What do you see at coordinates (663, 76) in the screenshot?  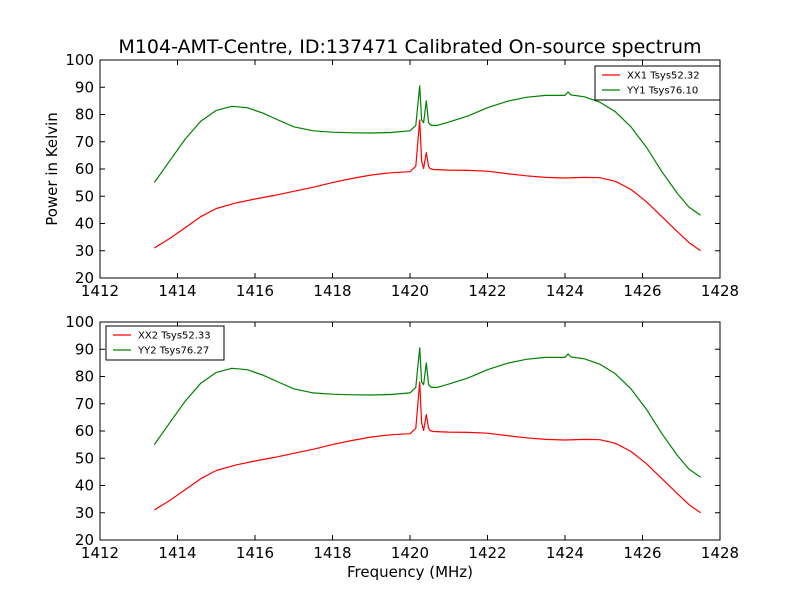 I see `legend-entry: XX1 Tsys52.32` at bounding box center [663, 76].